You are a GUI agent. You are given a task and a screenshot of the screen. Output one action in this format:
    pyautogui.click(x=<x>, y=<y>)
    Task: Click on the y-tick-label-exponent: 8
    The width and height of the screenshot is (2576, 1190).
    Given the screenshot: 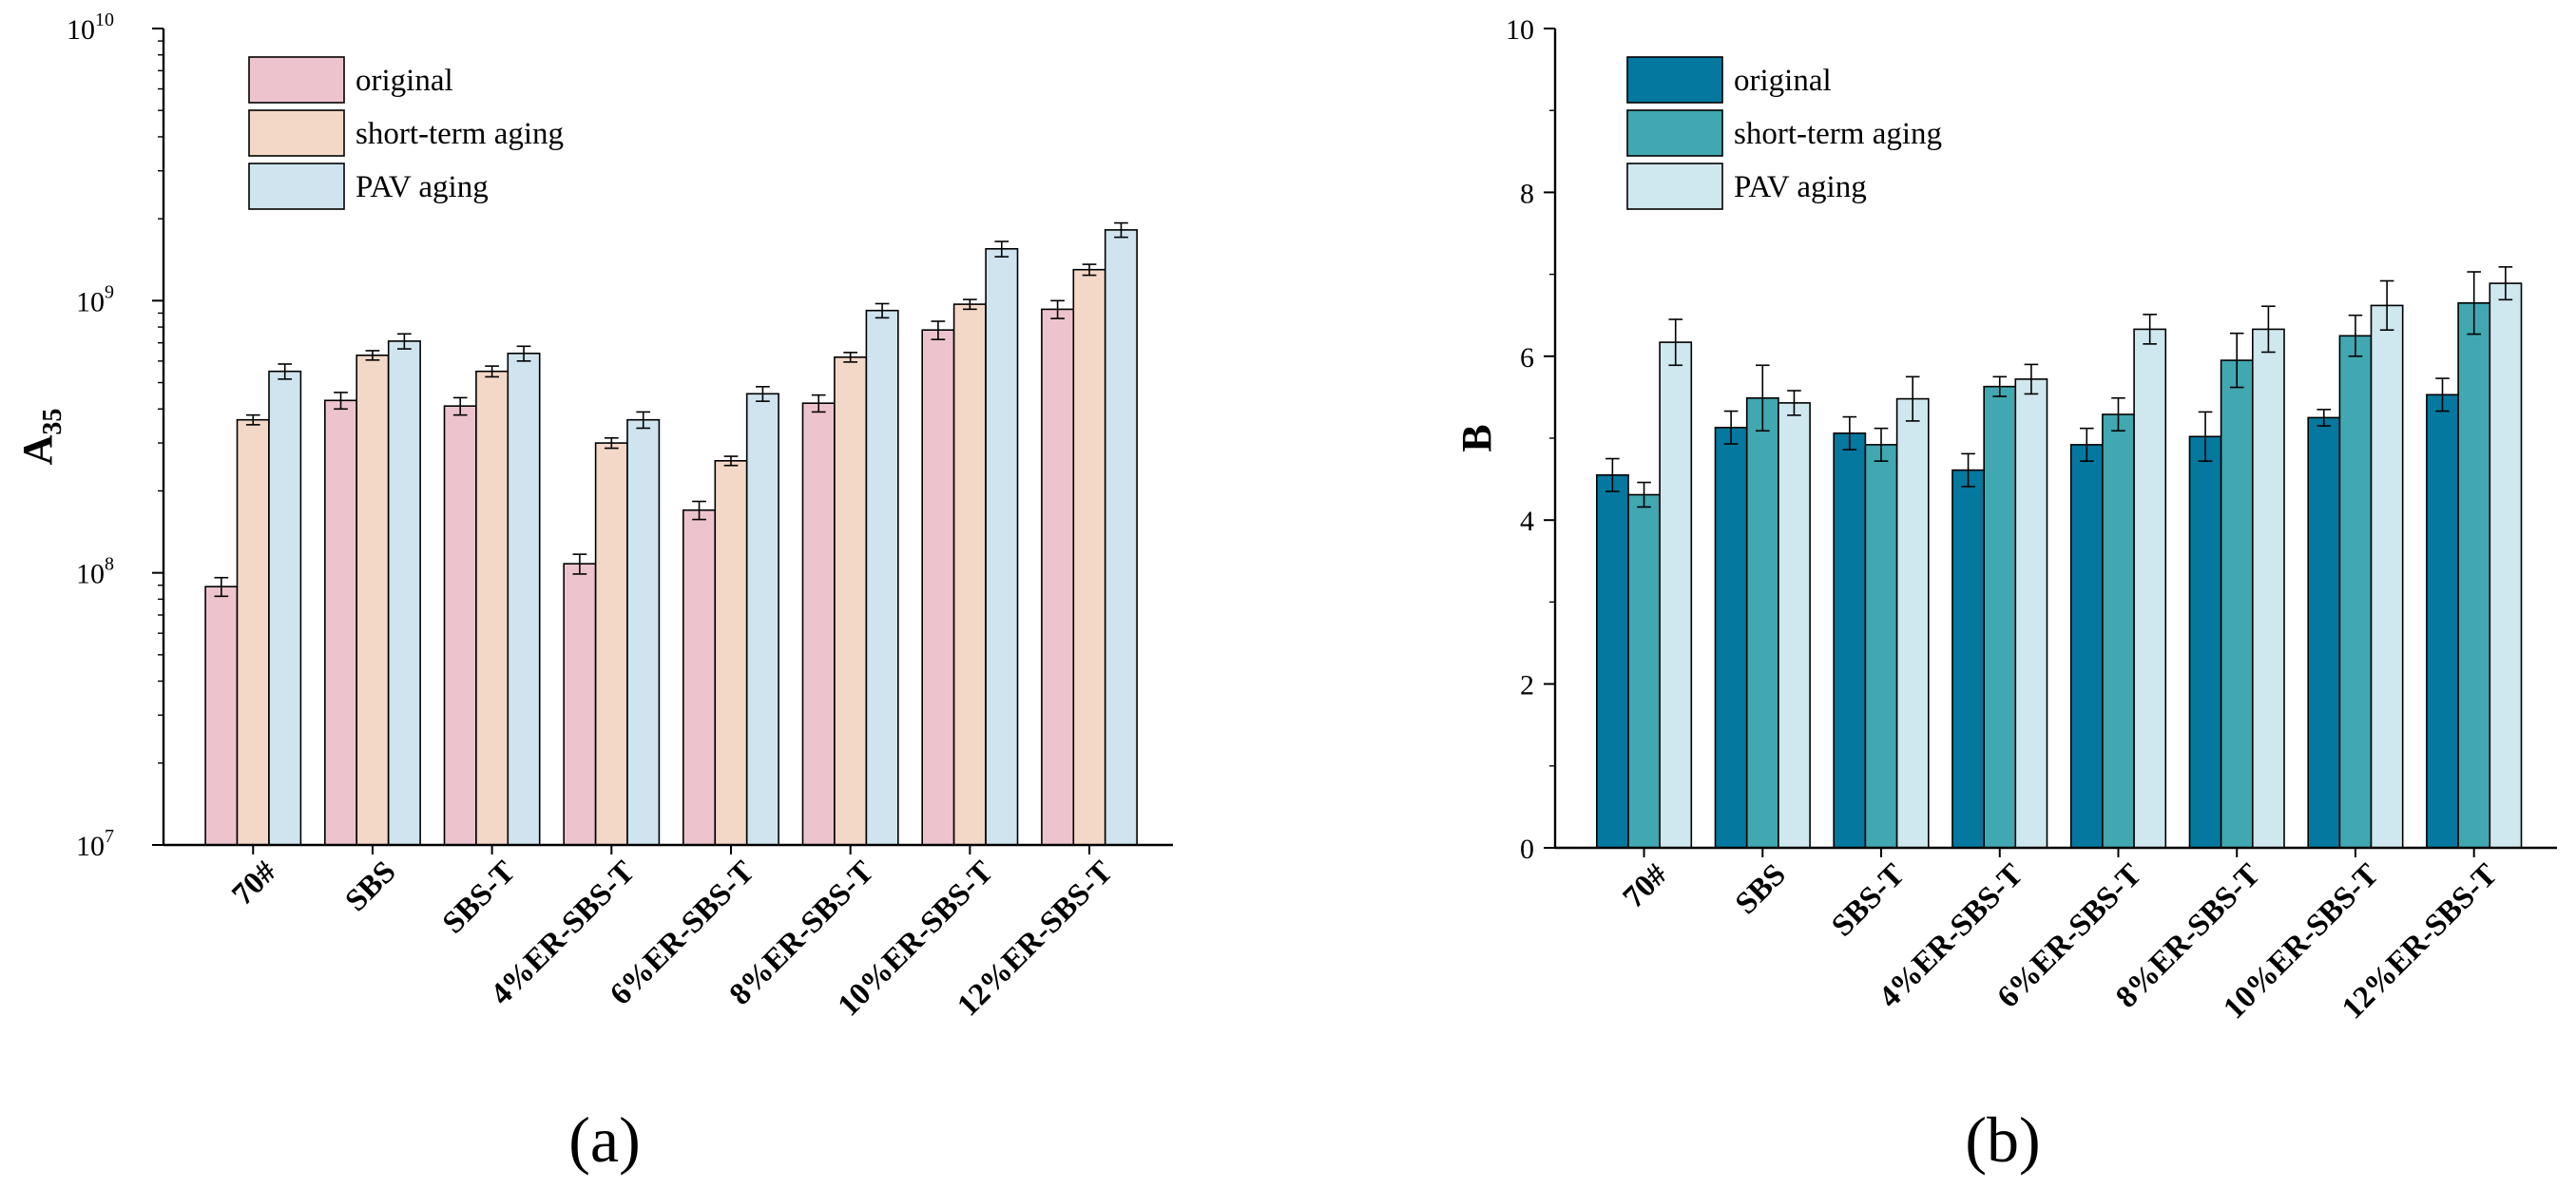 What is the action you would take?
    pyautogui.click(x=109, y=564)
    